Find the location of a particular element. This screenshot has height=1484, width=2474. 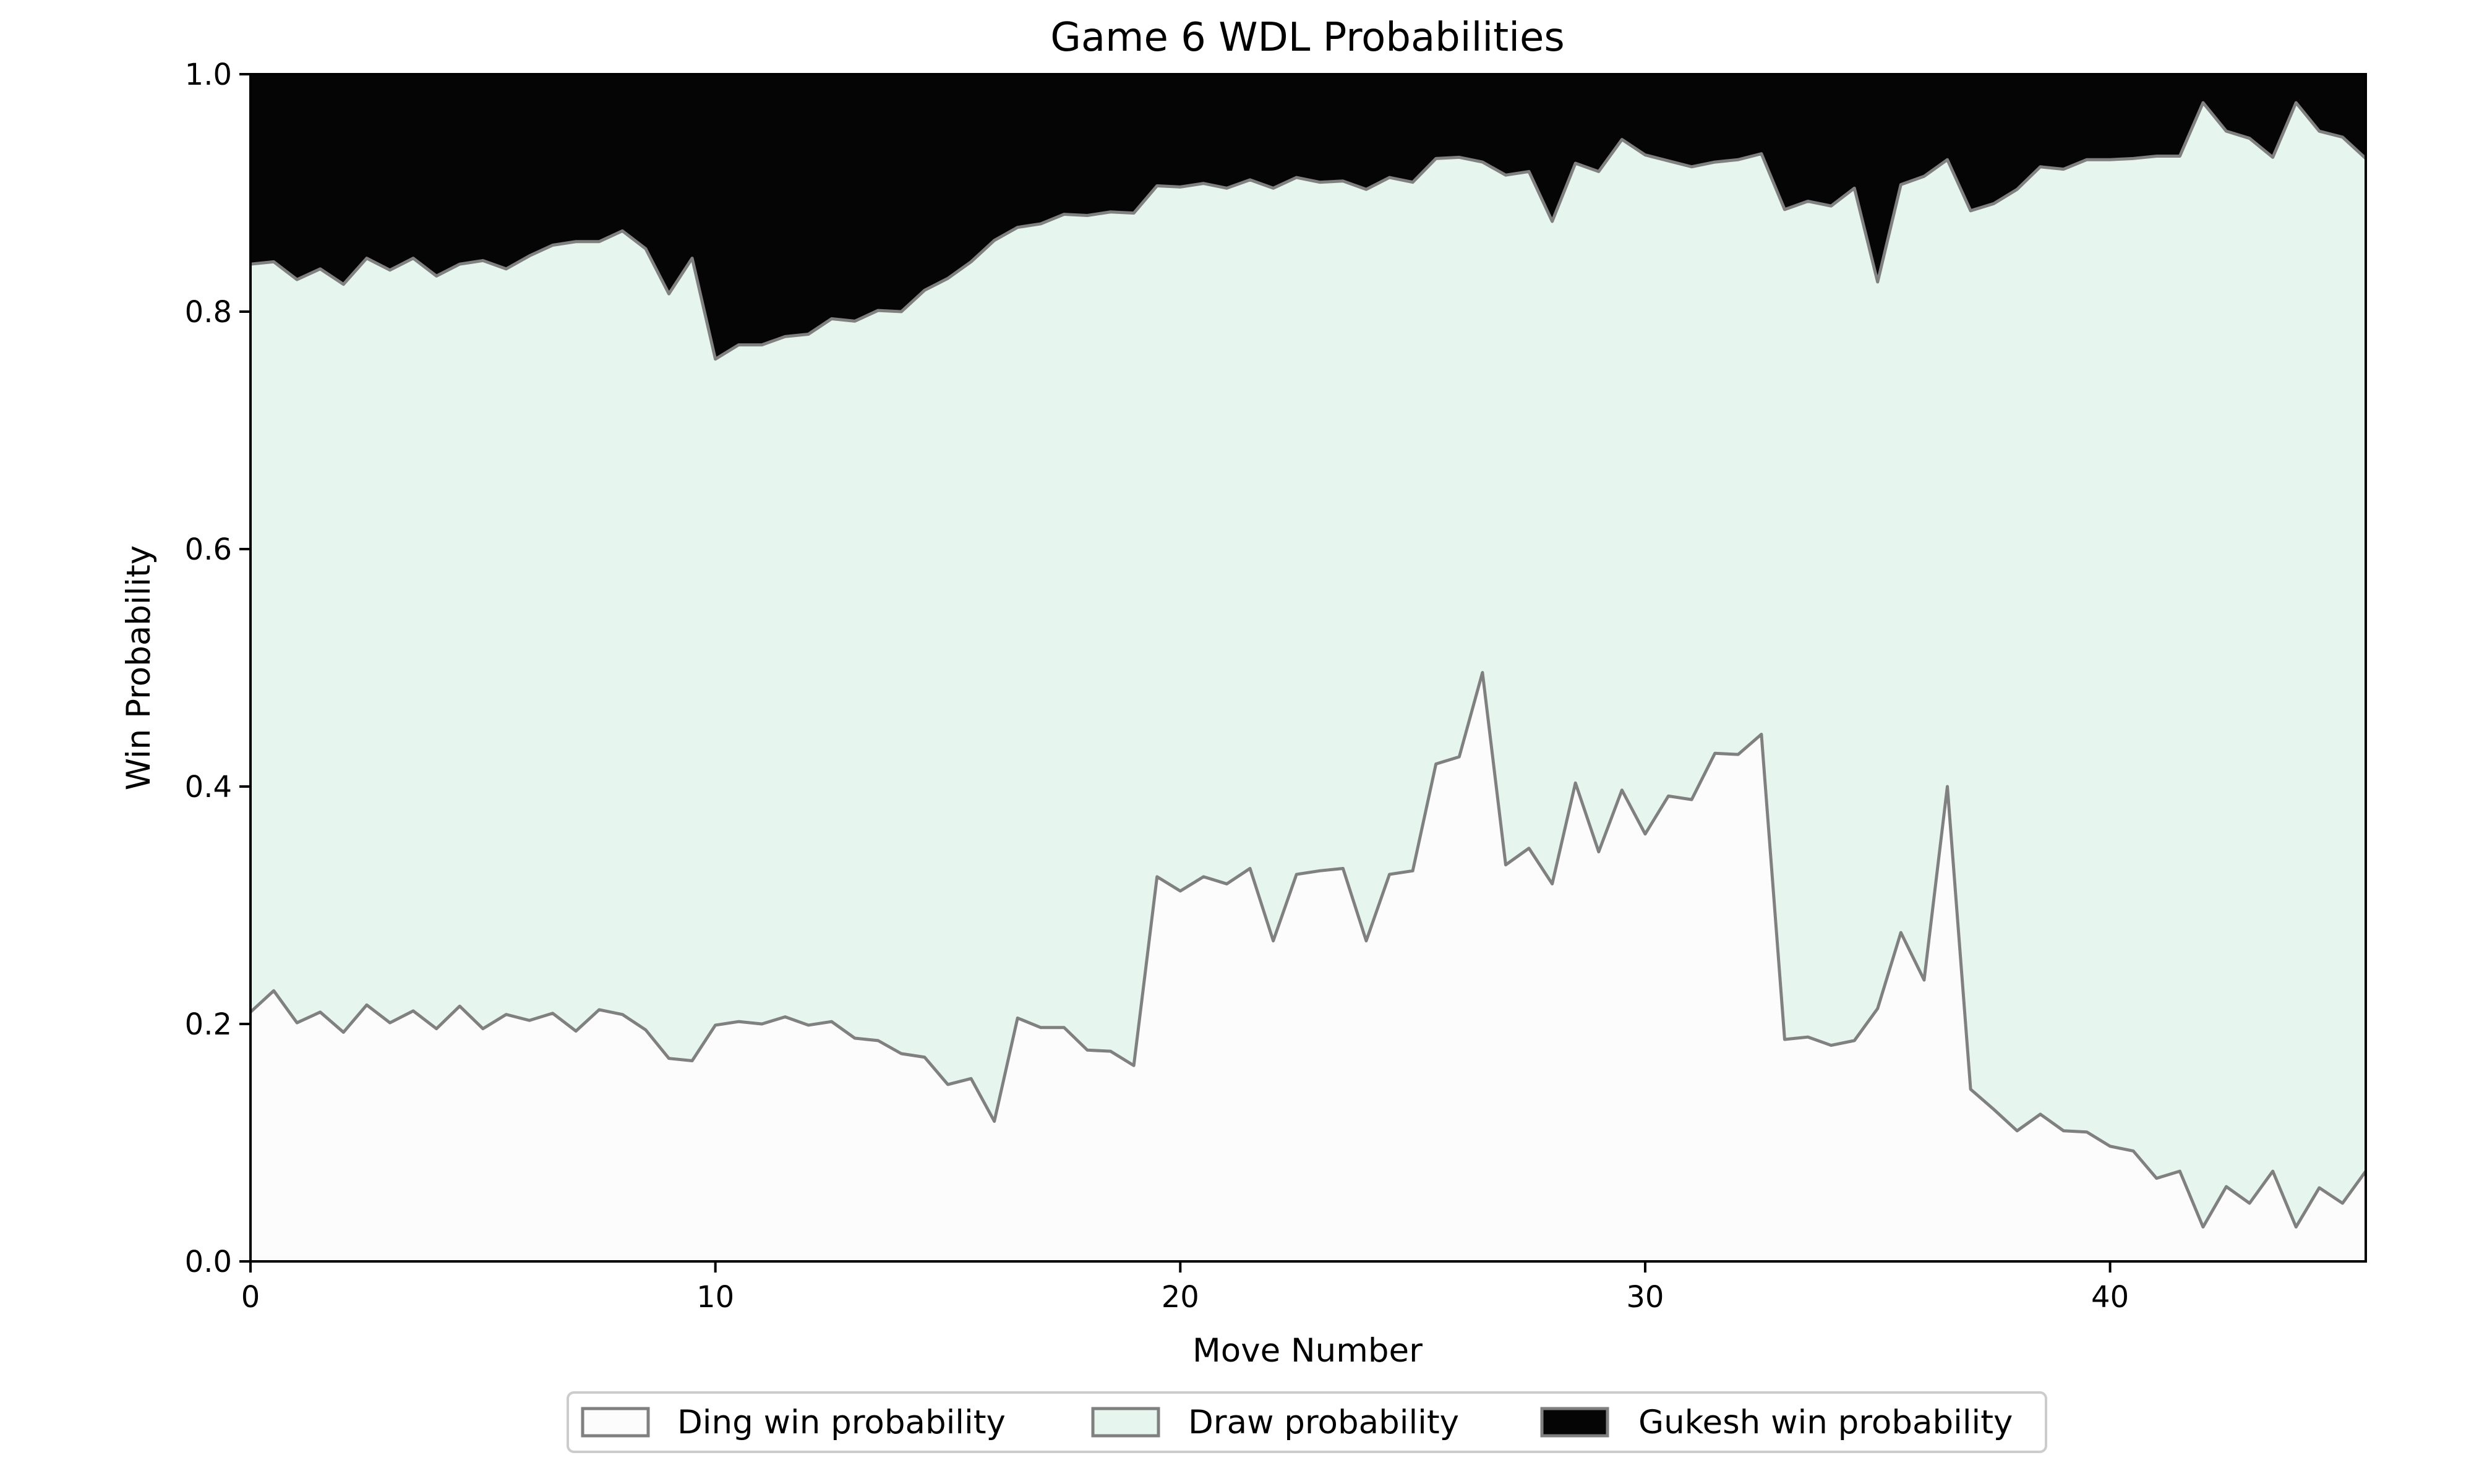

x-axis-label: Move Number is located at coordinates (1307, 1351).